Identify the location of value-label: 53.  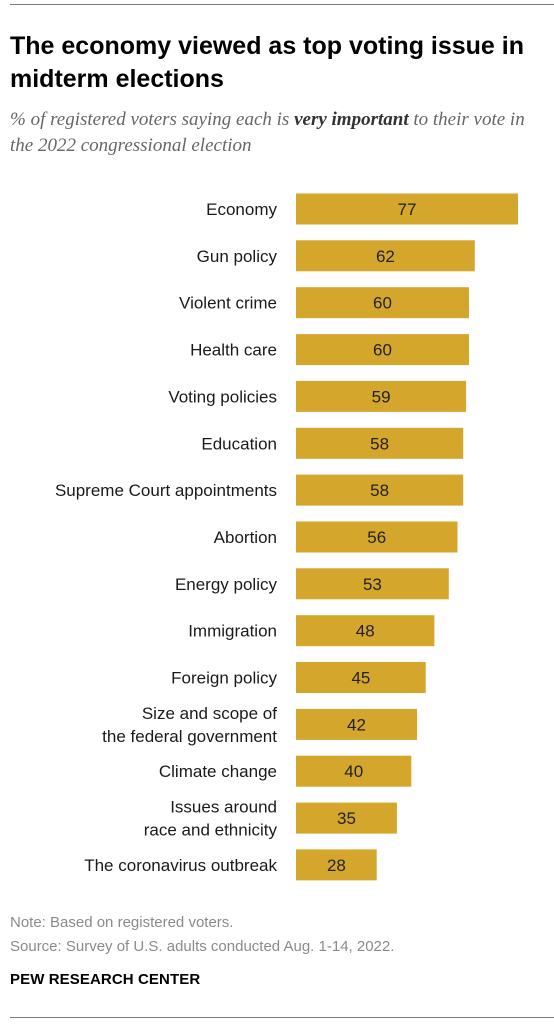
(372, 584).